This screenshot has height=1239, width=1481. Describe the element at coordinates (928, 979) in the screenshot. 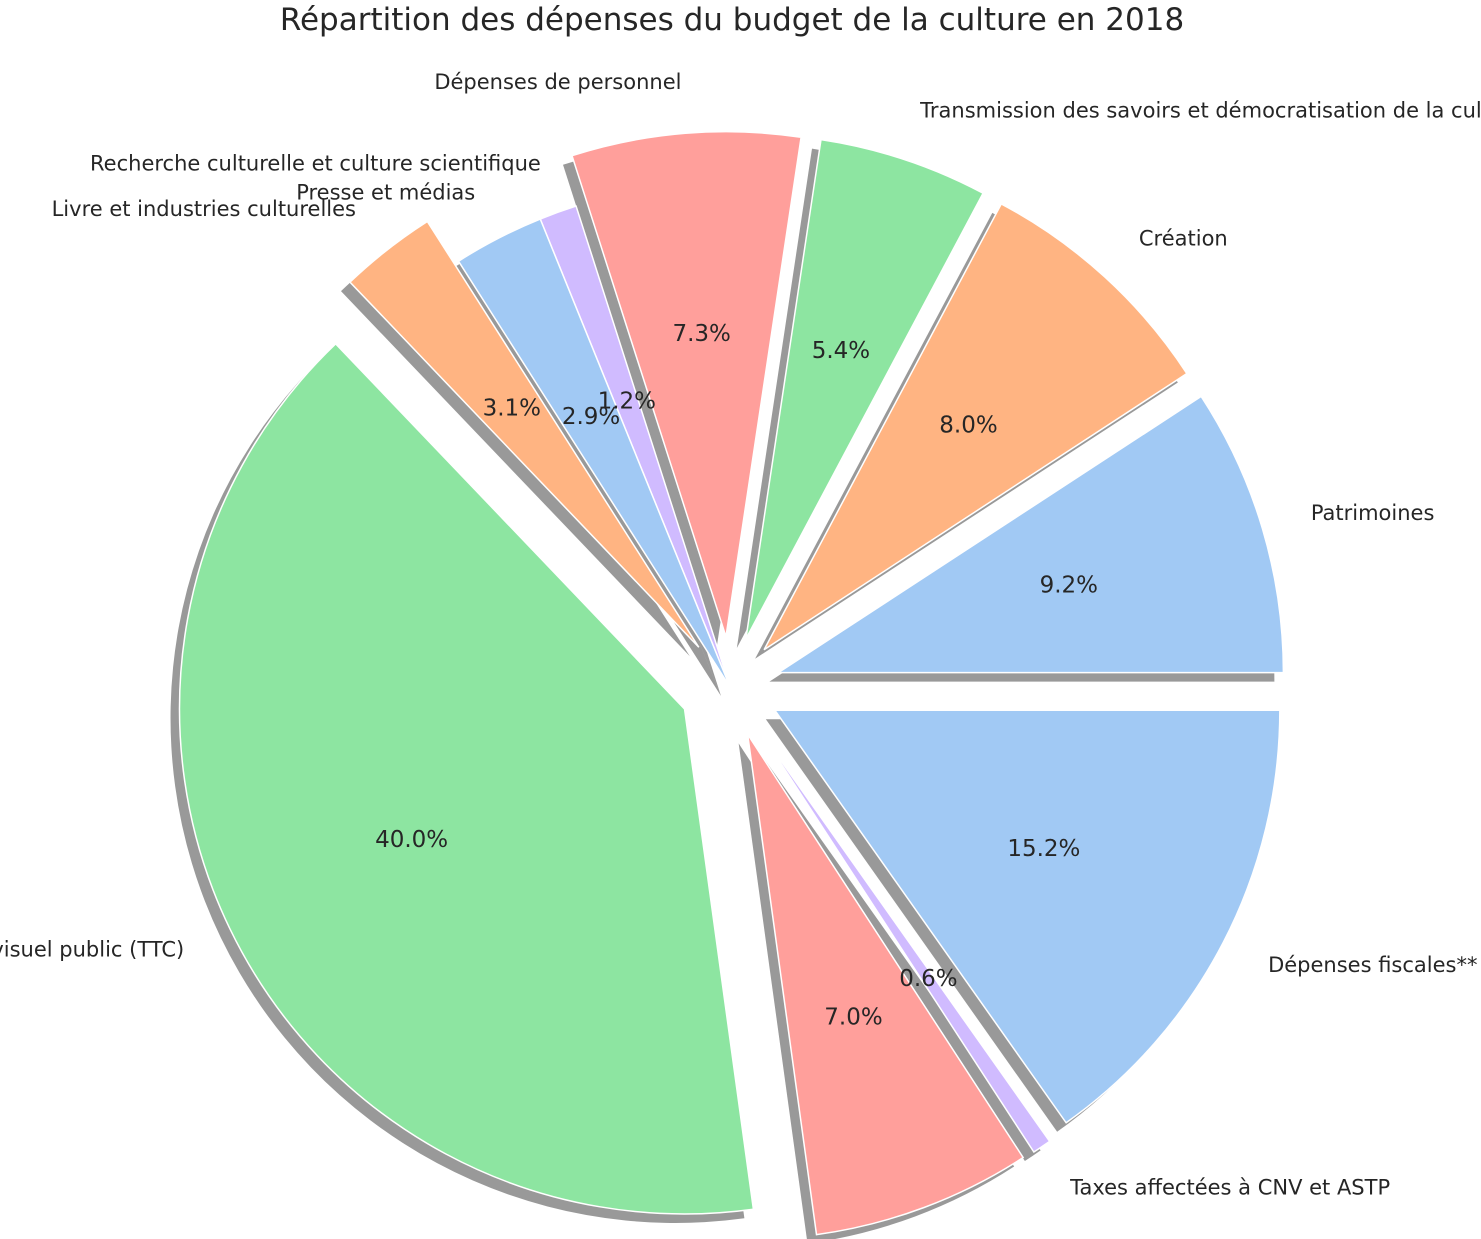

I see `pct-label-taxes-affectees-a-cnv-et-astp: 0.6%` at that location.